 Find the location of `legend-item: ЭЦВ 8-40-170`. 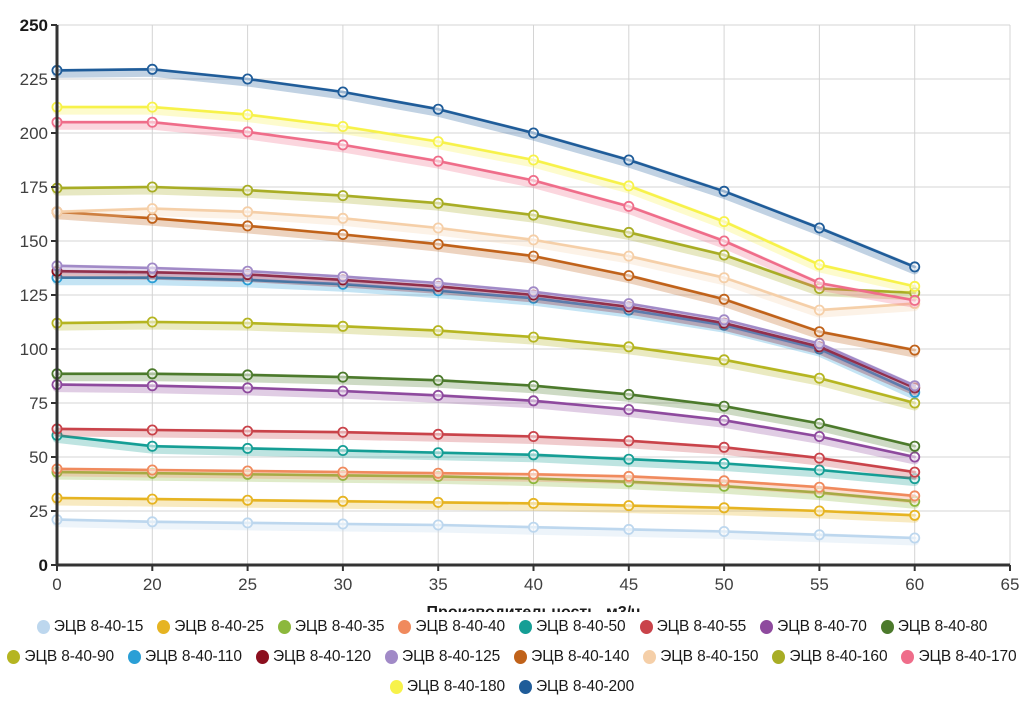

legend-item: ЭЦВ 8-40-170 is located at coordinates (959, 657).